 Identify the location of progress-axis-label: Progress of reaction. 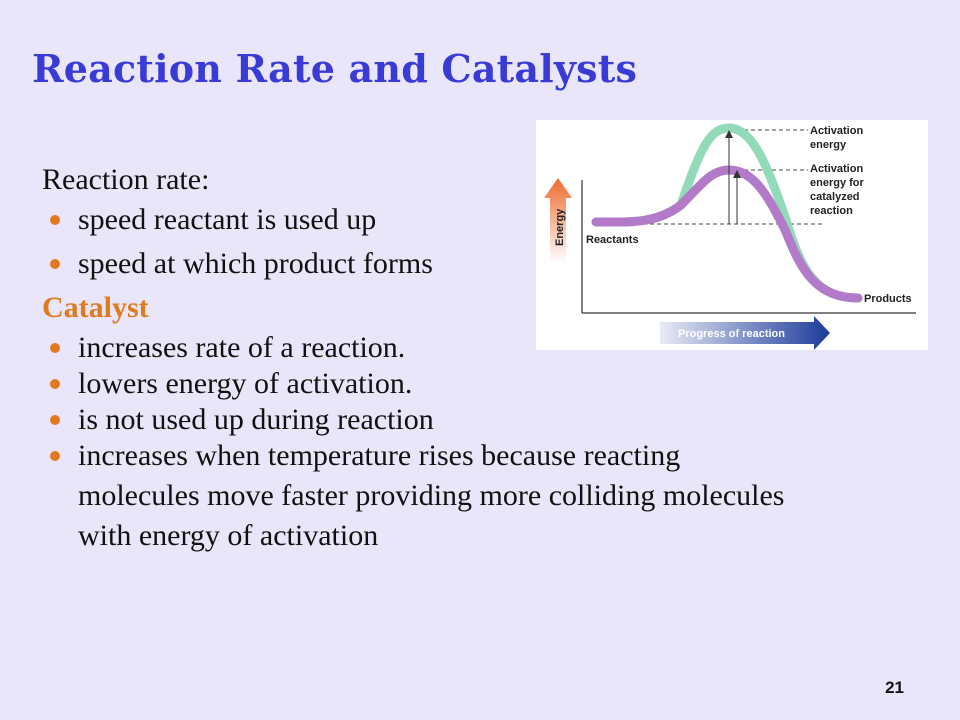
(731, 334).